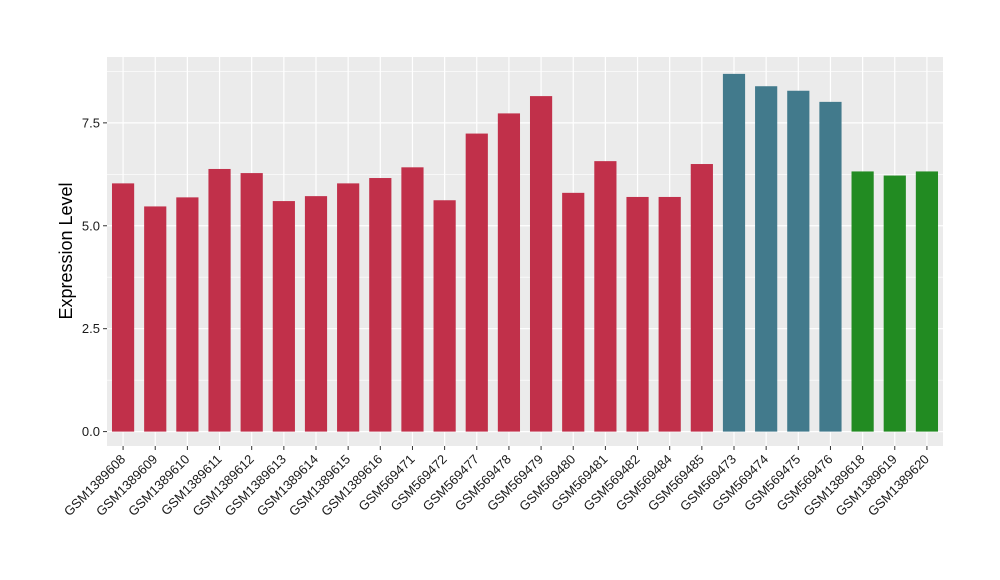 Image resolution: width=1000 pixels, height=580 pixels. Describe the element at coordinates (830, 266) in the screenshot. I see `bar-GSM569476` at that location.